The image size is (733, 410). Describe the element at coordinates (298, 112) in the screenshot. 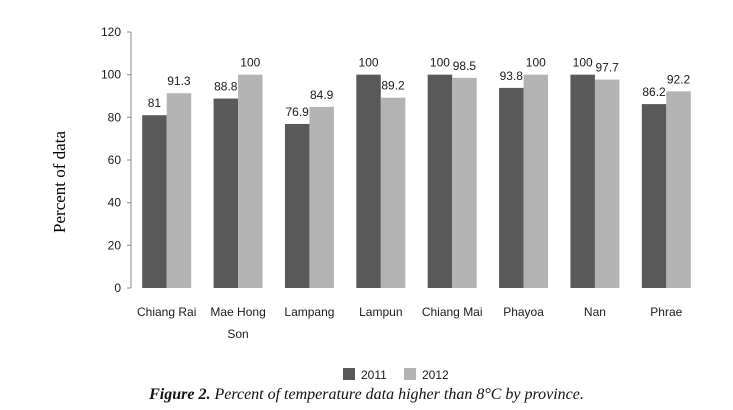

I see `data-label: 76.9` at that location.